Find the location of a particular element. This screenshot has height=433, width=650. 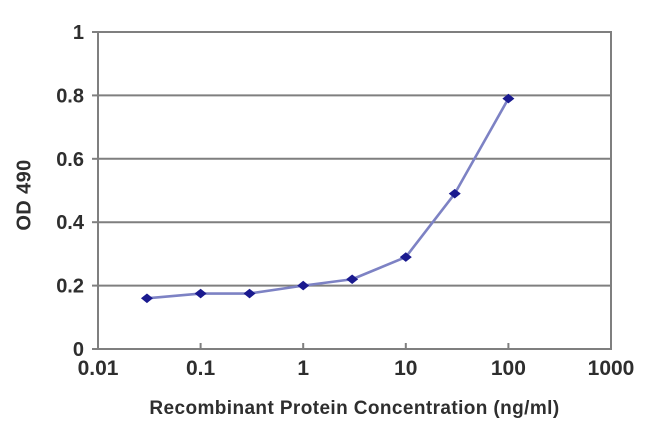

y-tick-label: 1 is located at coordinates (78, 33).